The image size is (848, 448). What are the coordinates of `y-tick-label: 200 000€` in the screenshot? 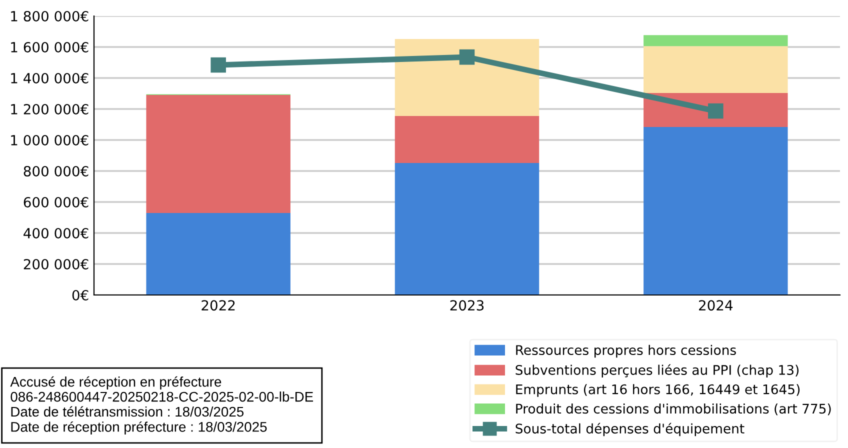 It's located at (56, 264).